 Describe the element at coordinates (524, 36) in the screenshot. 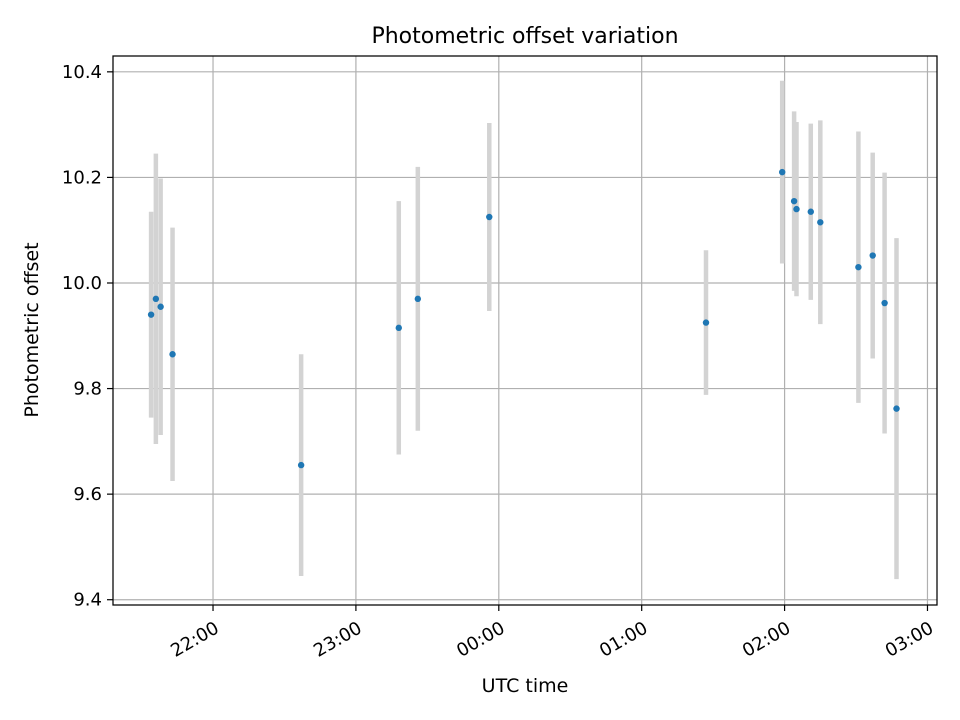

I see `chart-title: Photometric offset variation` at that location.